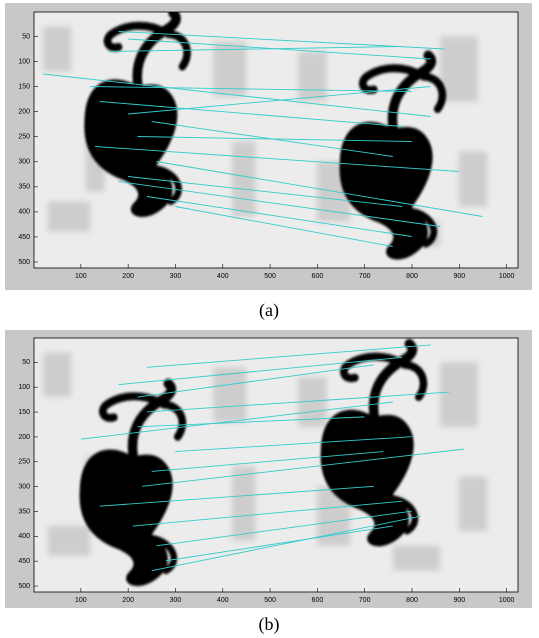  What do you see at coordinates (269, 310) in the screenshot?
I see `caption: (a)` at bounding box center [269, 310].